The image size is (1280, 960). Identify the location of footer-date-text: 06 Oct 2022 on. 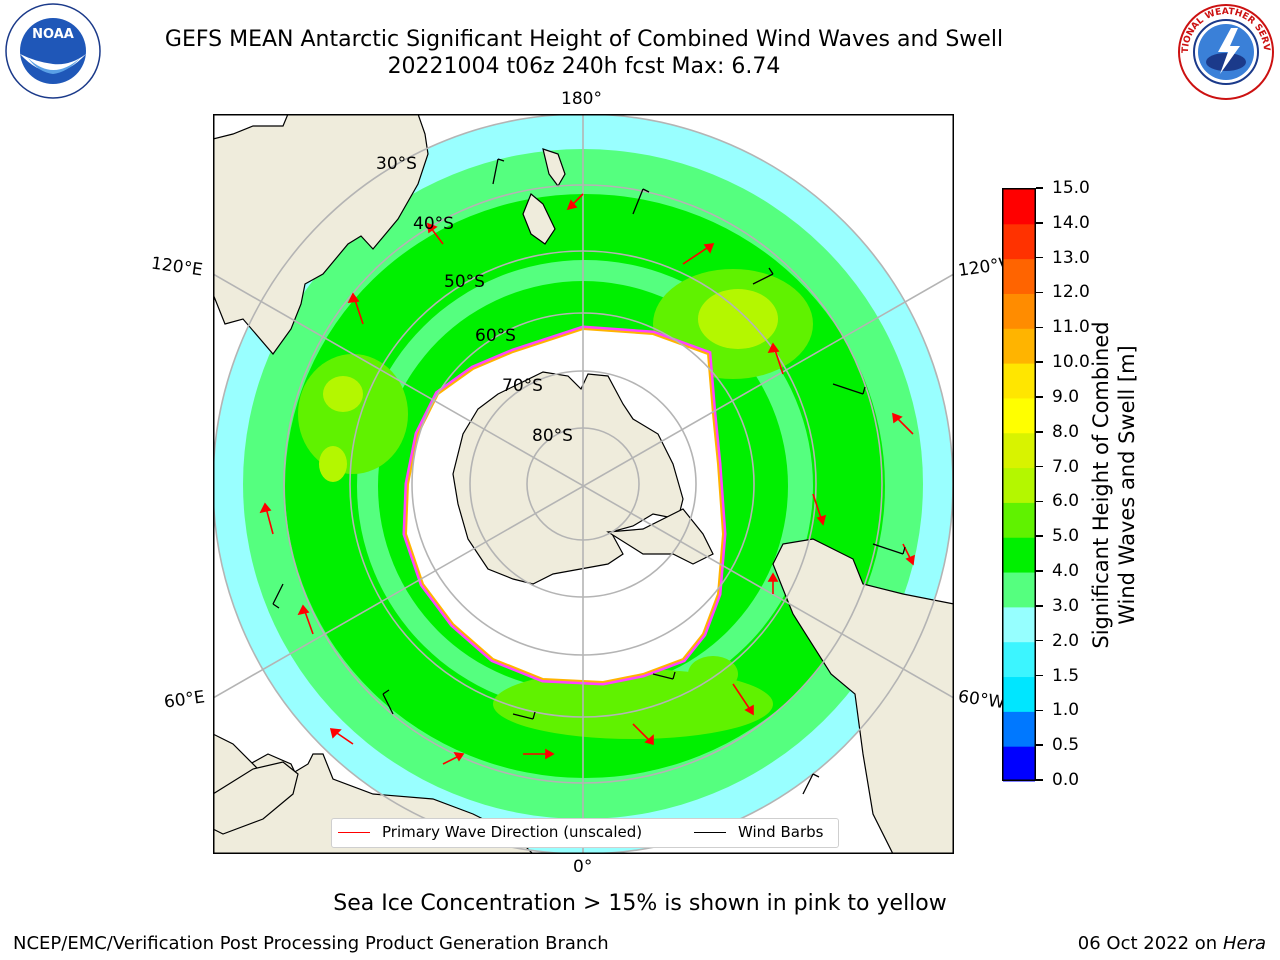
(1150, 943).